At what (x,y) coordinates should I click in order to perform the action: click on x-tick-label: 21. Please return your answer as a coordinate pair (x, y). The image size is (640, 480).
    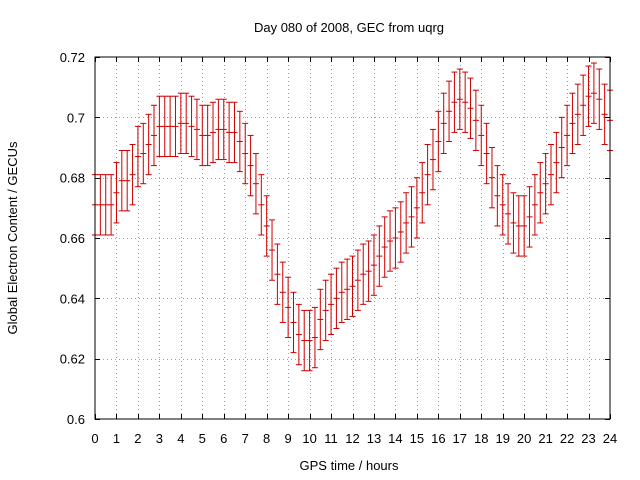
    Looking at the image, I should click on (545, 438).